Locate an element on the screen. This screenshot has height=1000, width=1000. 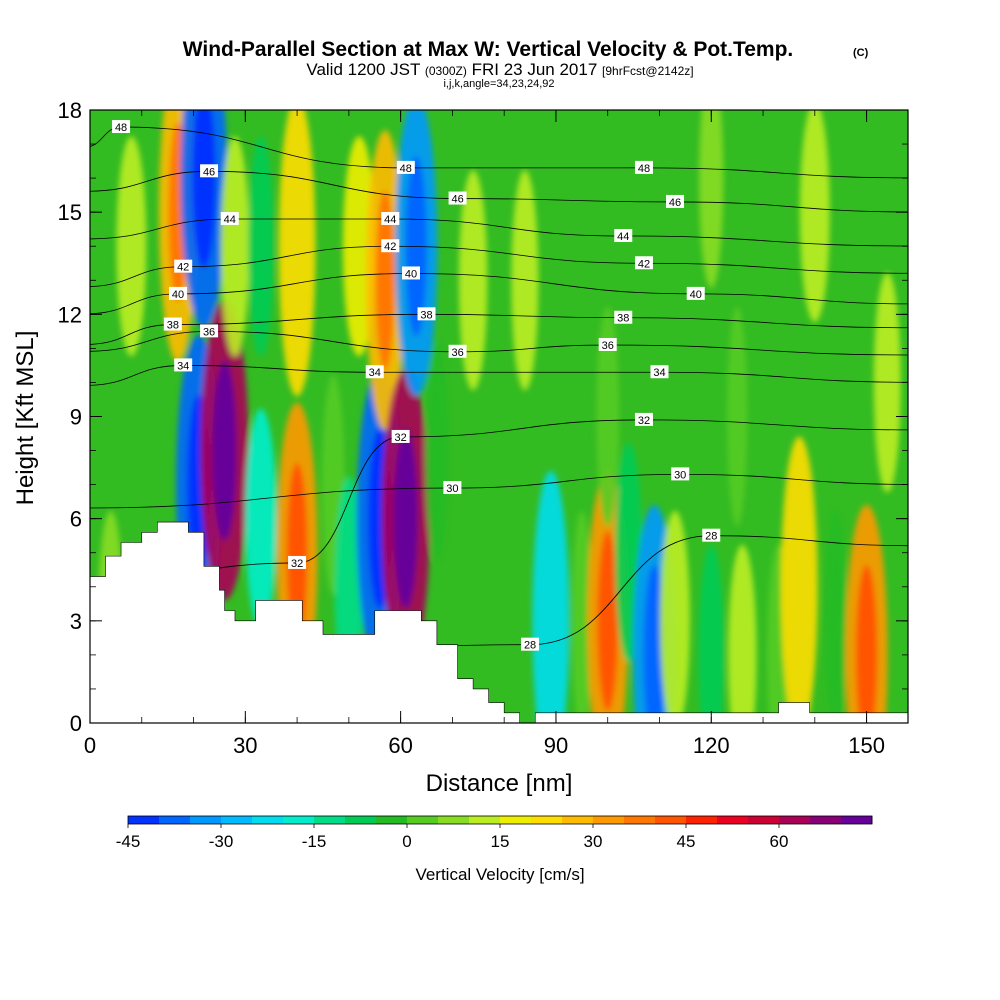
x-axis-label: Distance [nm] is located at coordinates (499, 783).